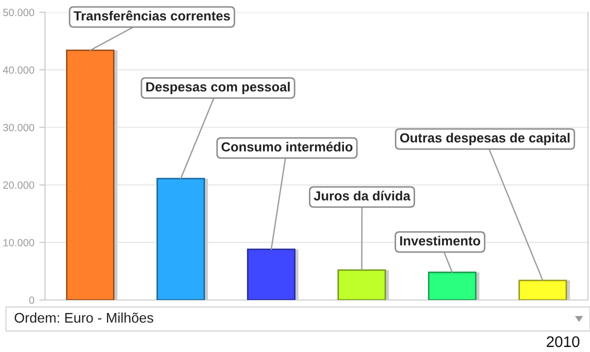  Describe the element at coordinates (362, 195) in the screenshot. I see `annotation: Juros da dívida` at that location.